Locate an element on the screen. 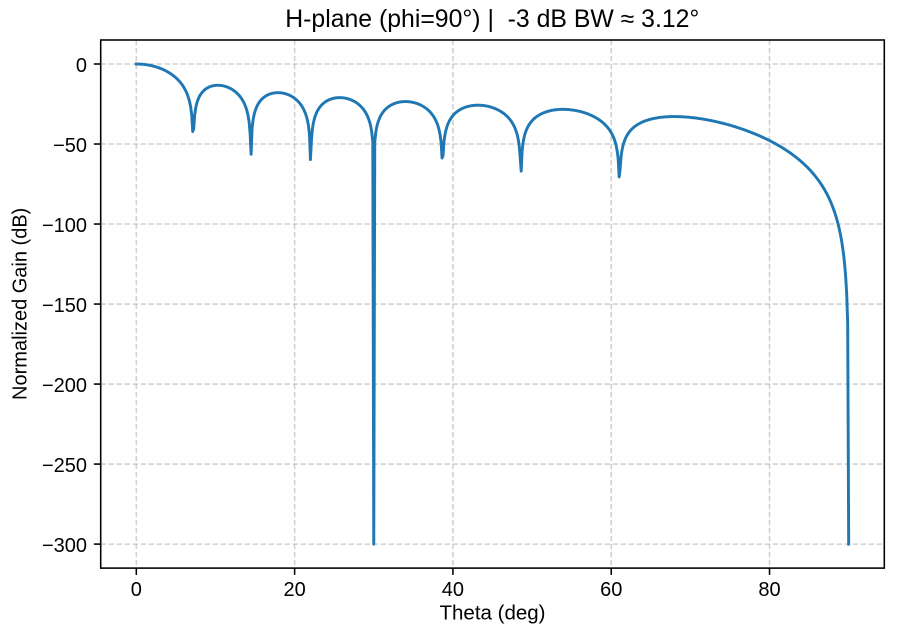 The height and width of the screenshot is (642, 897). svg-text: 20 is located at coordinates (294, 590).